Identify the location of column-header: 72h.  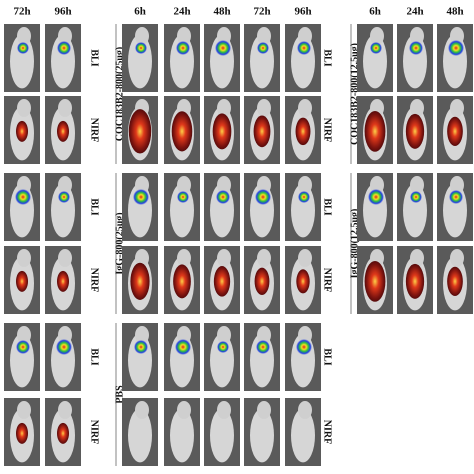
(21, 12).